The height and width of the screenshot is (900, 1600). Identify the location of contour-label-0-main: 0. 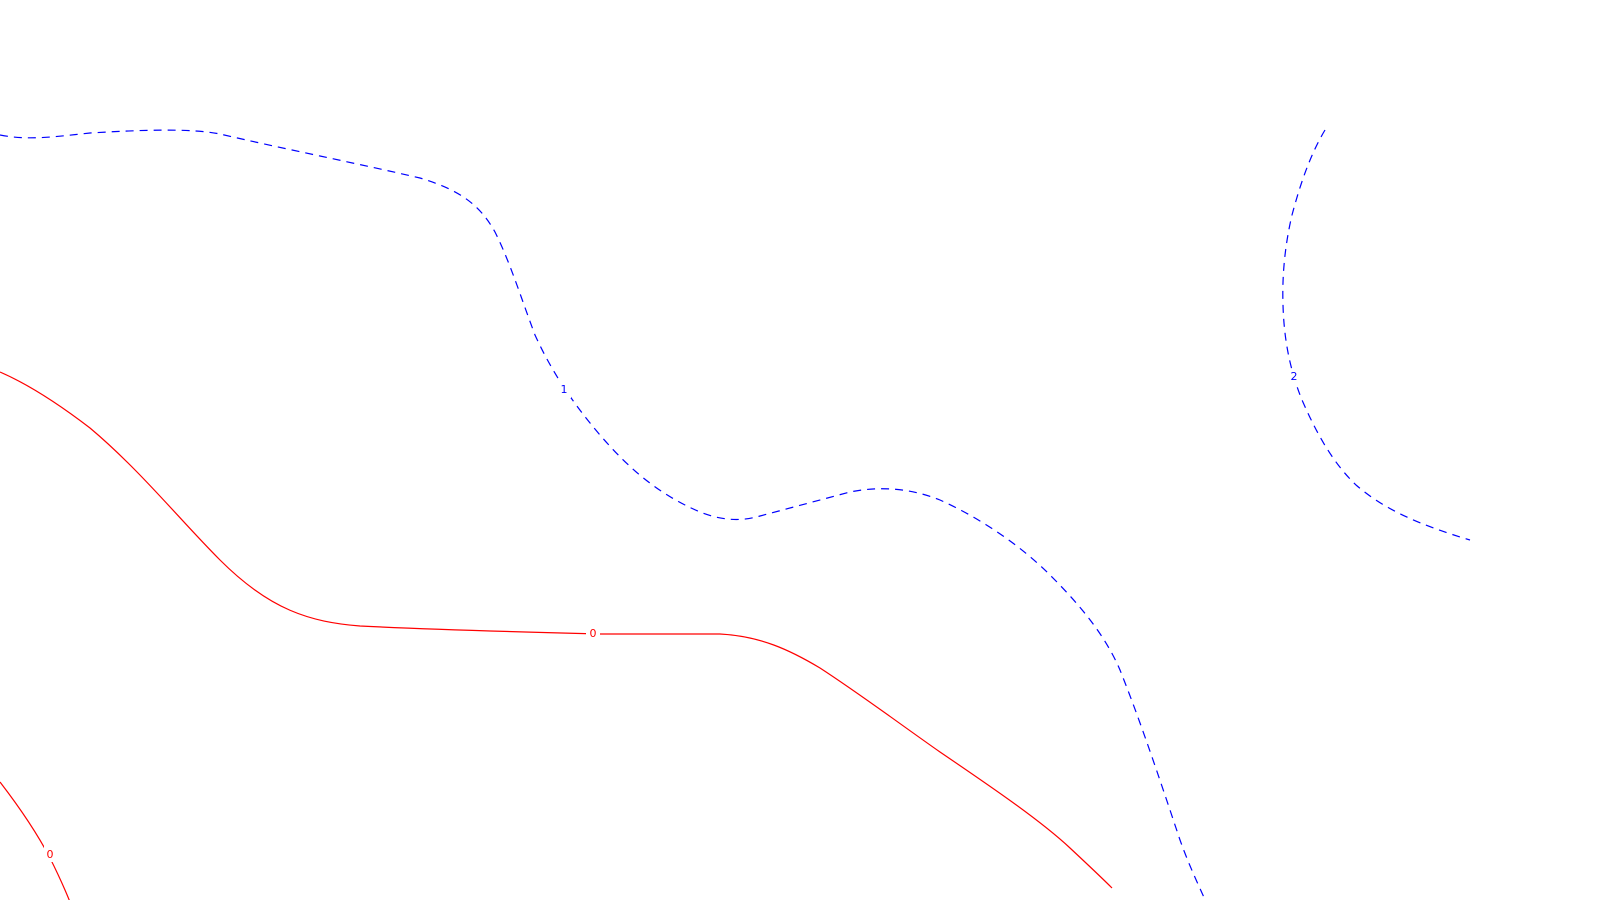
(593, 633).